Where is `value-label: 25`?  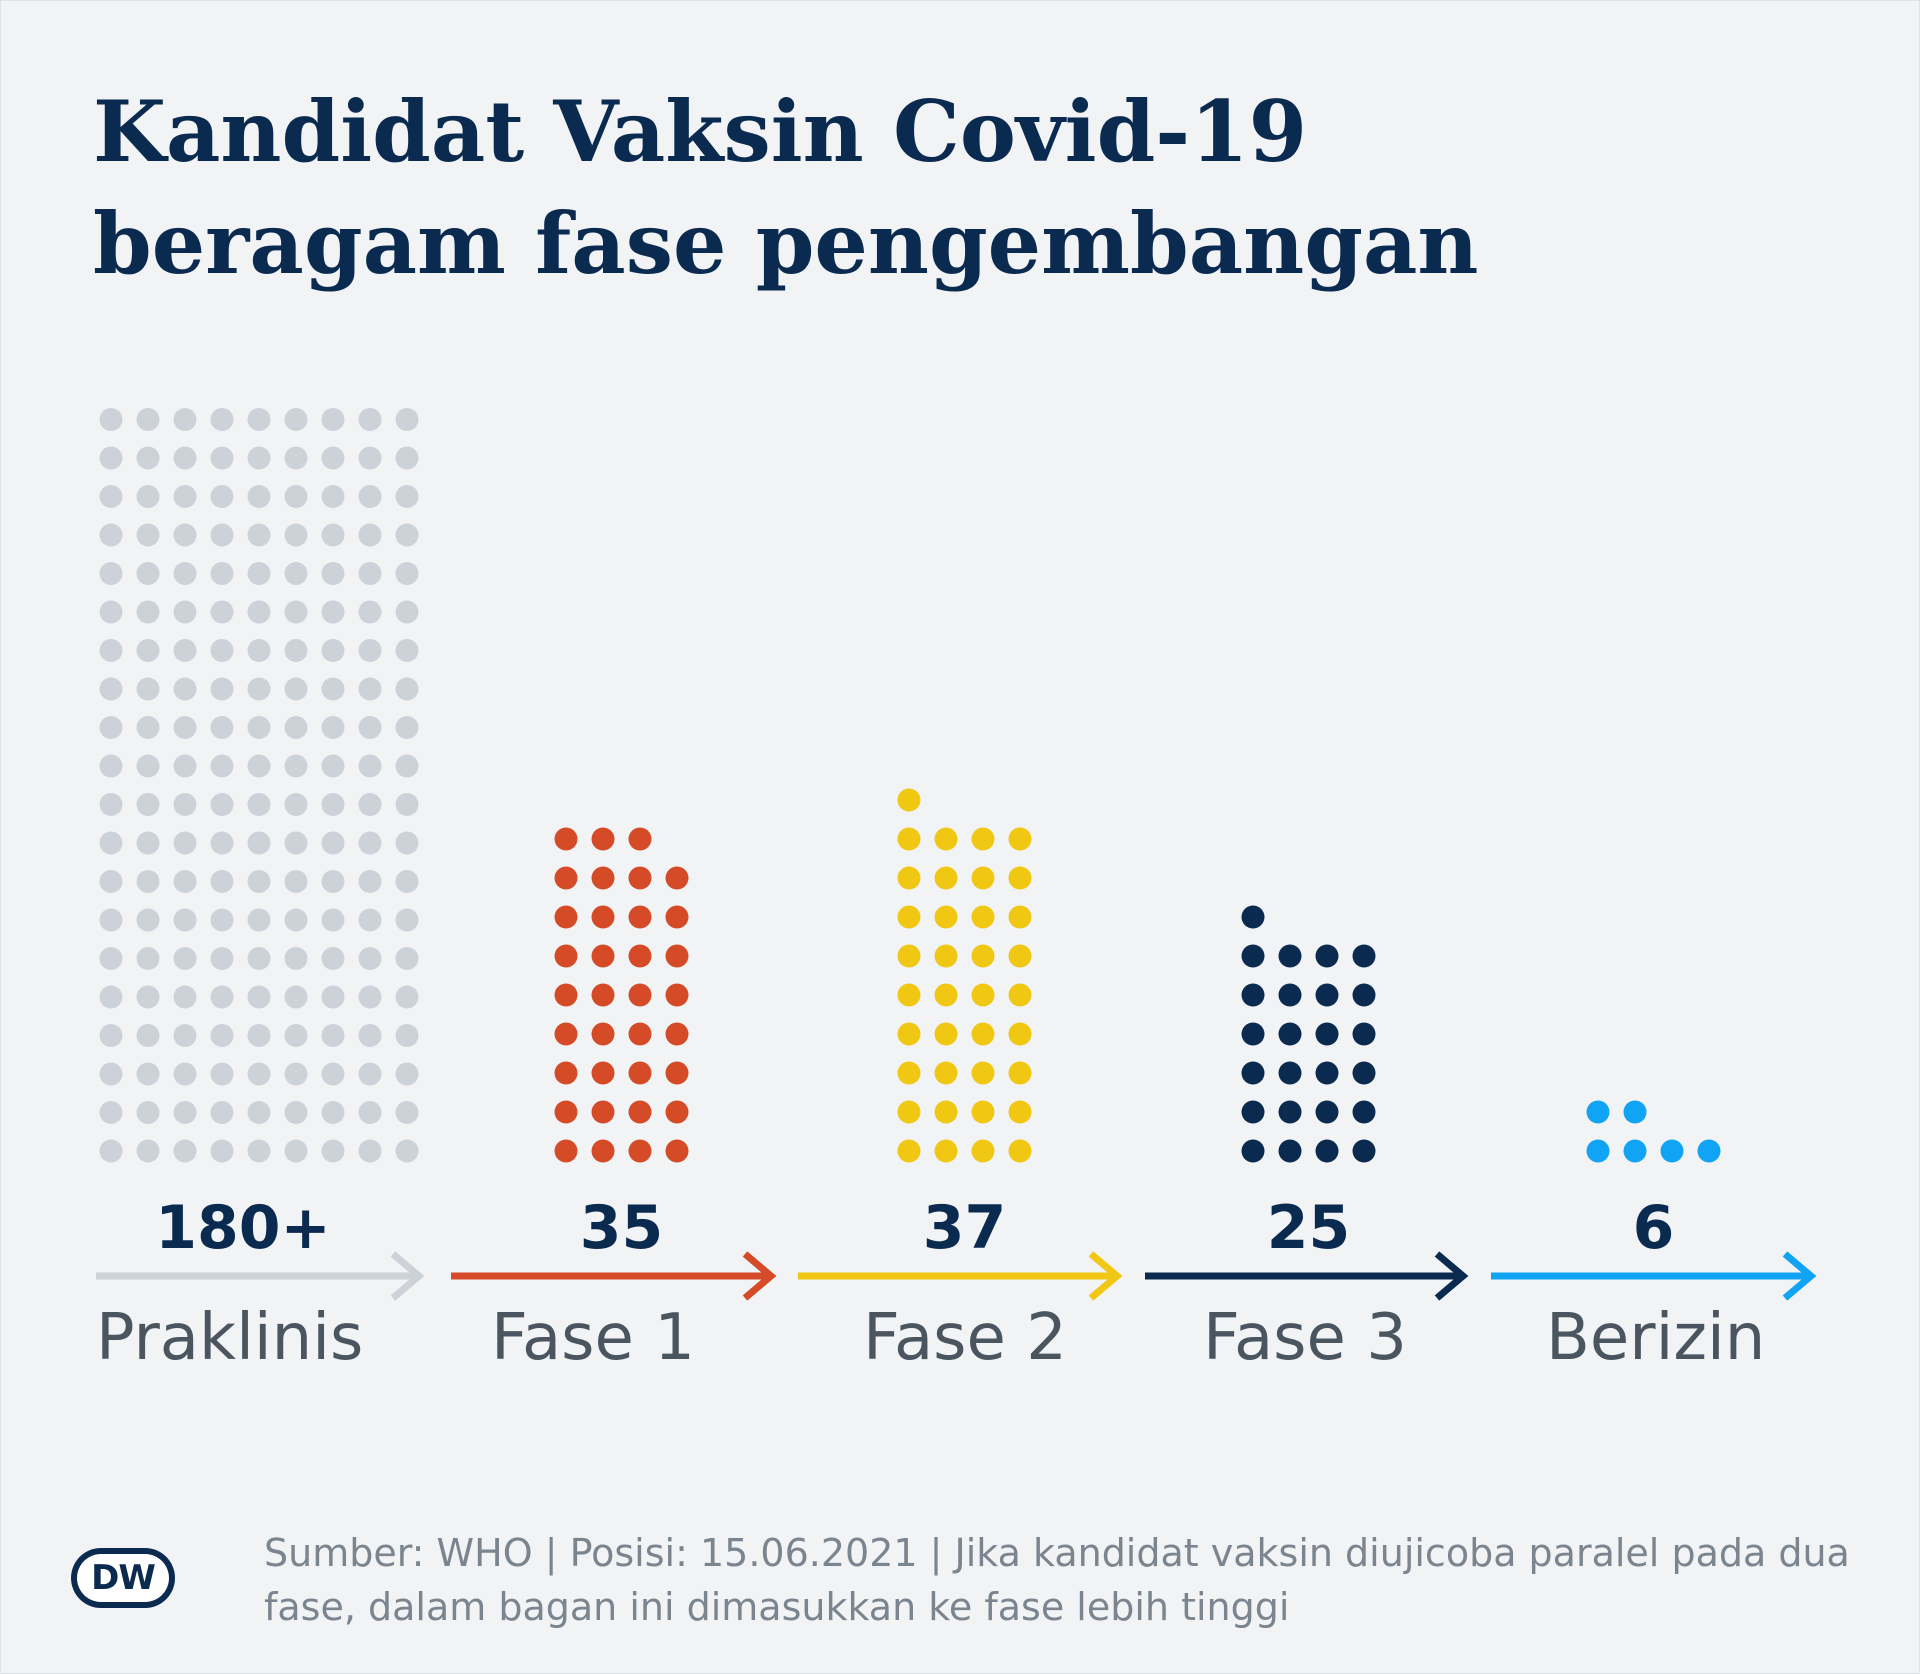
value-label: 25 is located at coordinates (1309, 1228).